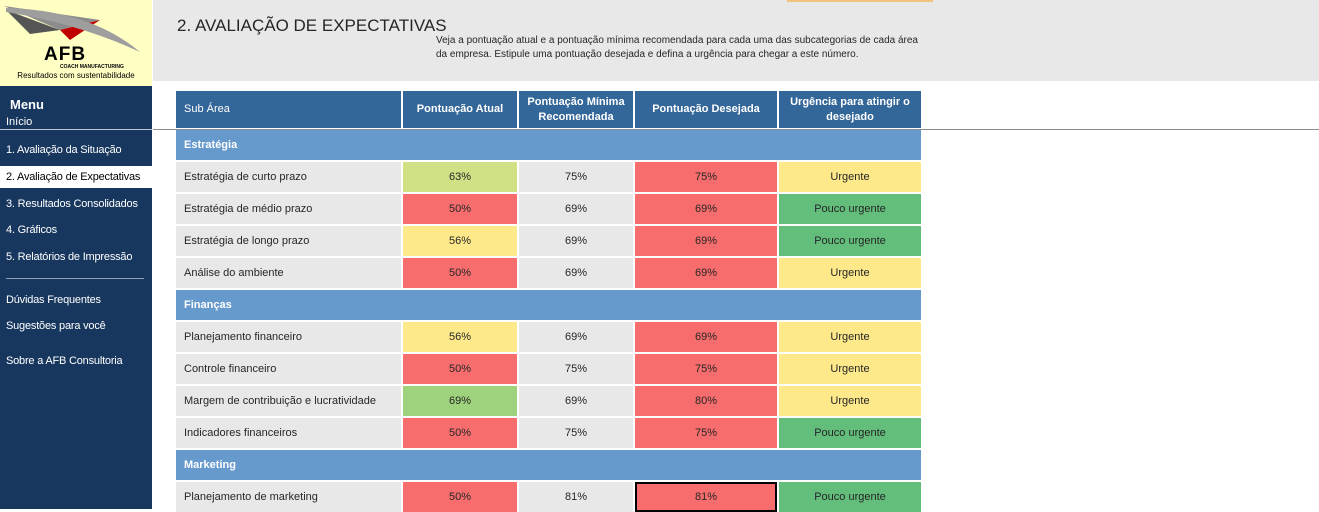 The width and height of the screenshot is (1319, 512). What do you see at coordinates (76, 75) in the screenshot?
I see `logo-tagline: Resultados com sustentabilidade` at bounding box center [76, 75].